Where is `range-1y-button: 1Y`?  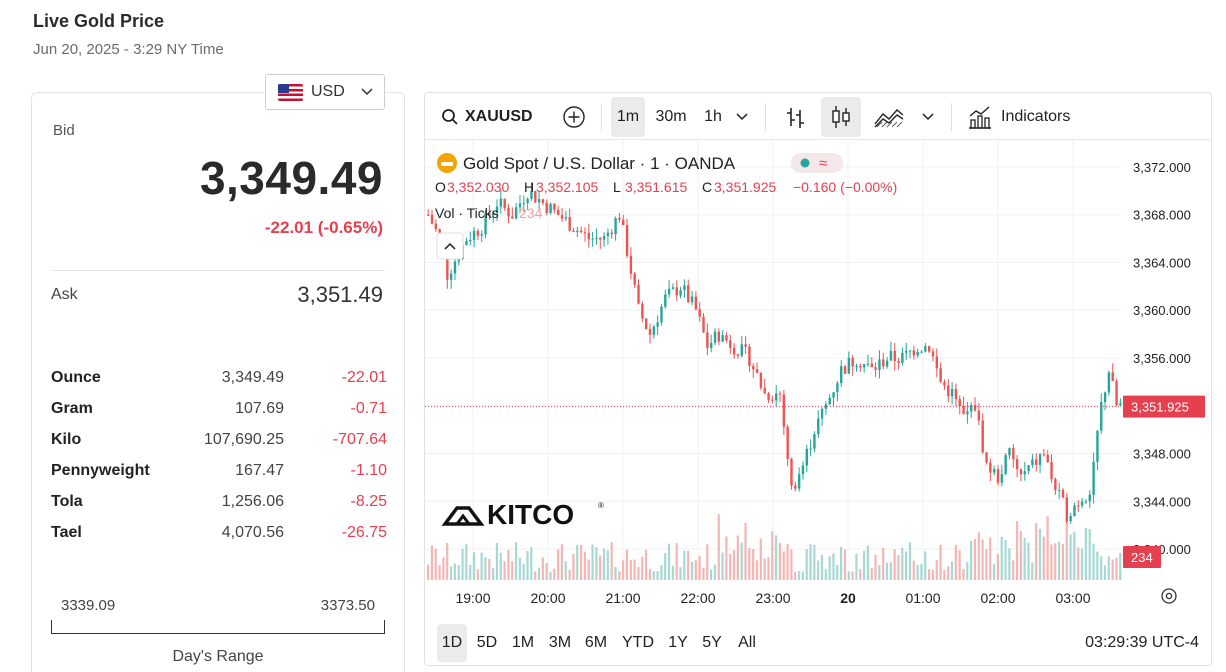 range-1y-button: 1Y is located at coordinates (678, 642).